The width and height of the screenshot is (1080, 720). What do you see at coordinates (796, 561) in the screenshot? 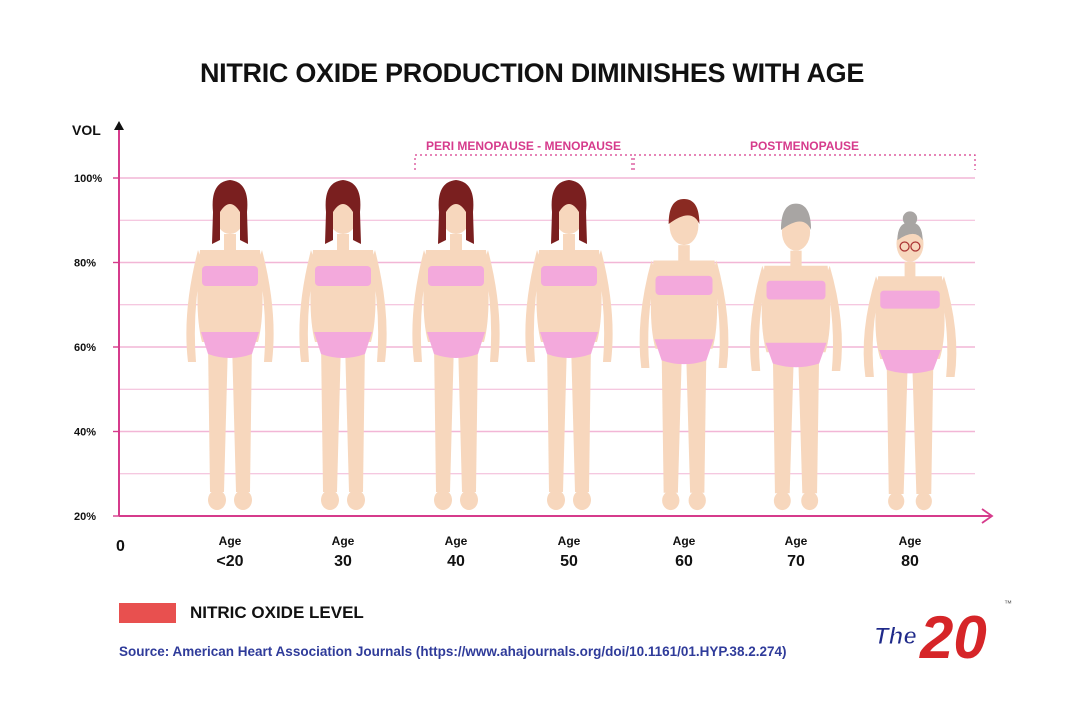
I see `x-tick-label: 70` at bounding box center [796, 561].